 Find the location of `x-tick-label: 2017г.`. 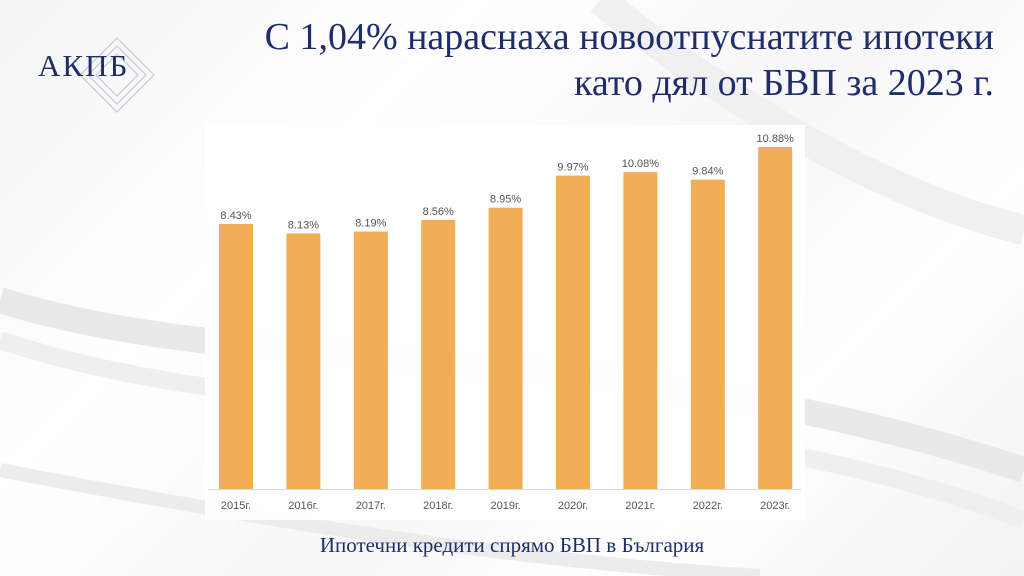

x-tick-label: 2017г. is located at coordinates (371, 506).